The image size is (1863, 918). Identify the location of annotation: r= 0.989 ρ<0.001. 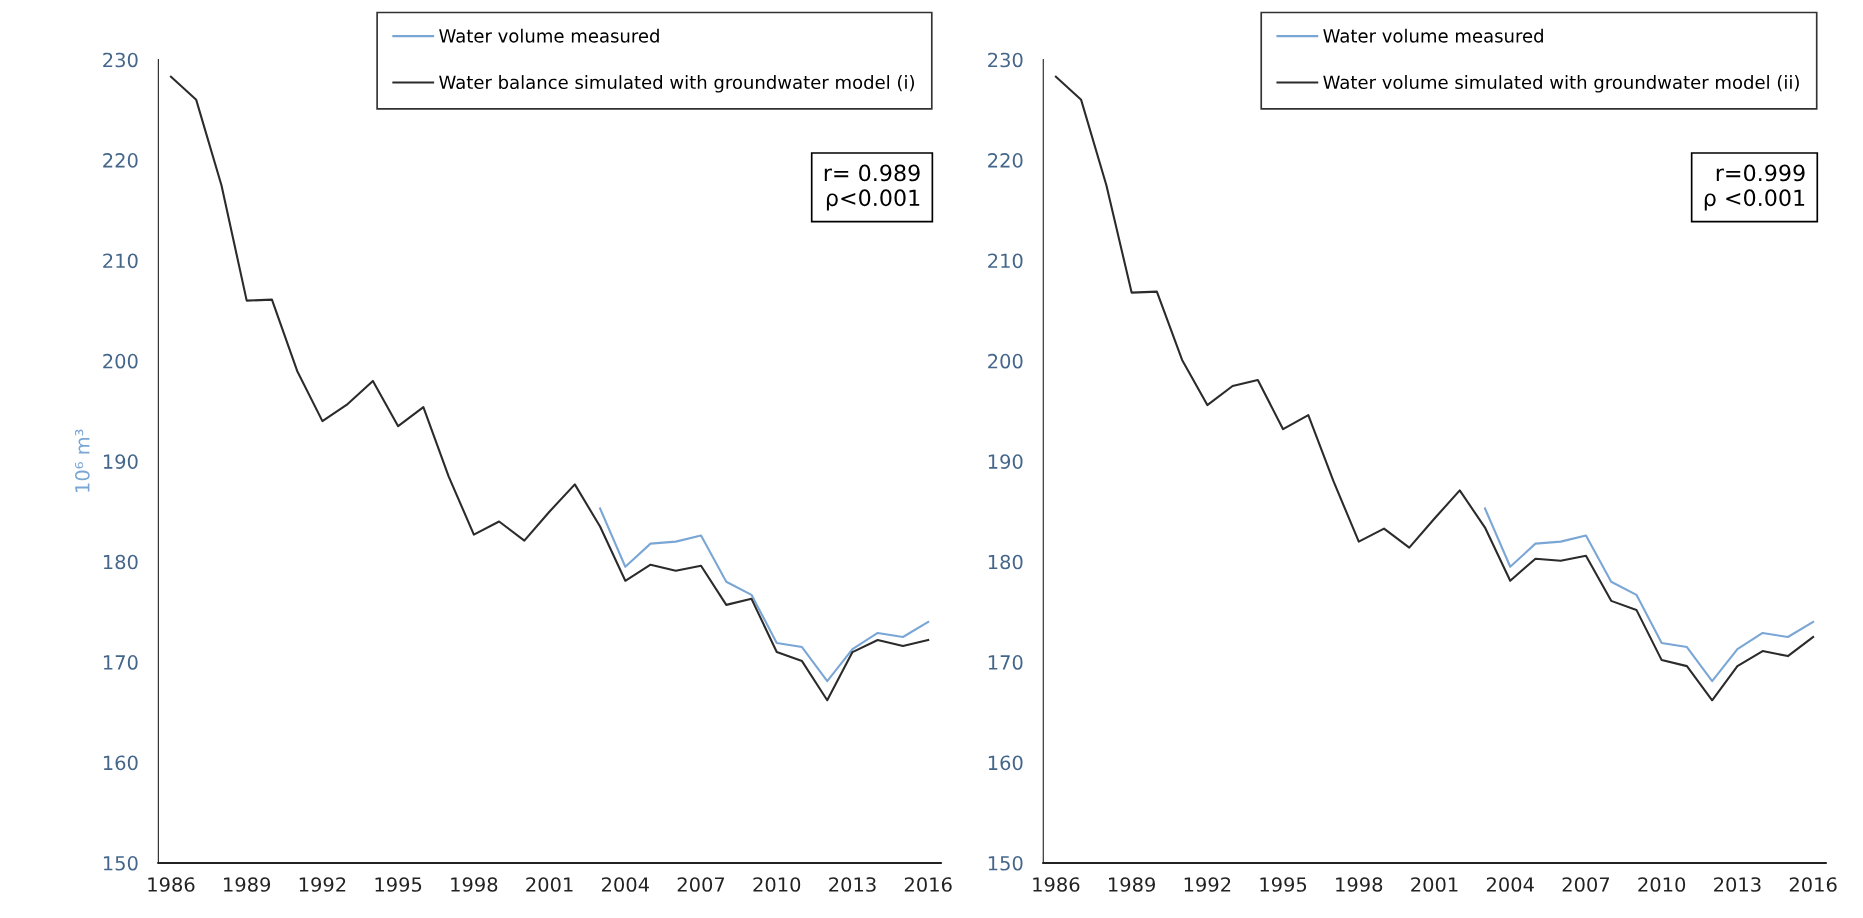
(872, 187).